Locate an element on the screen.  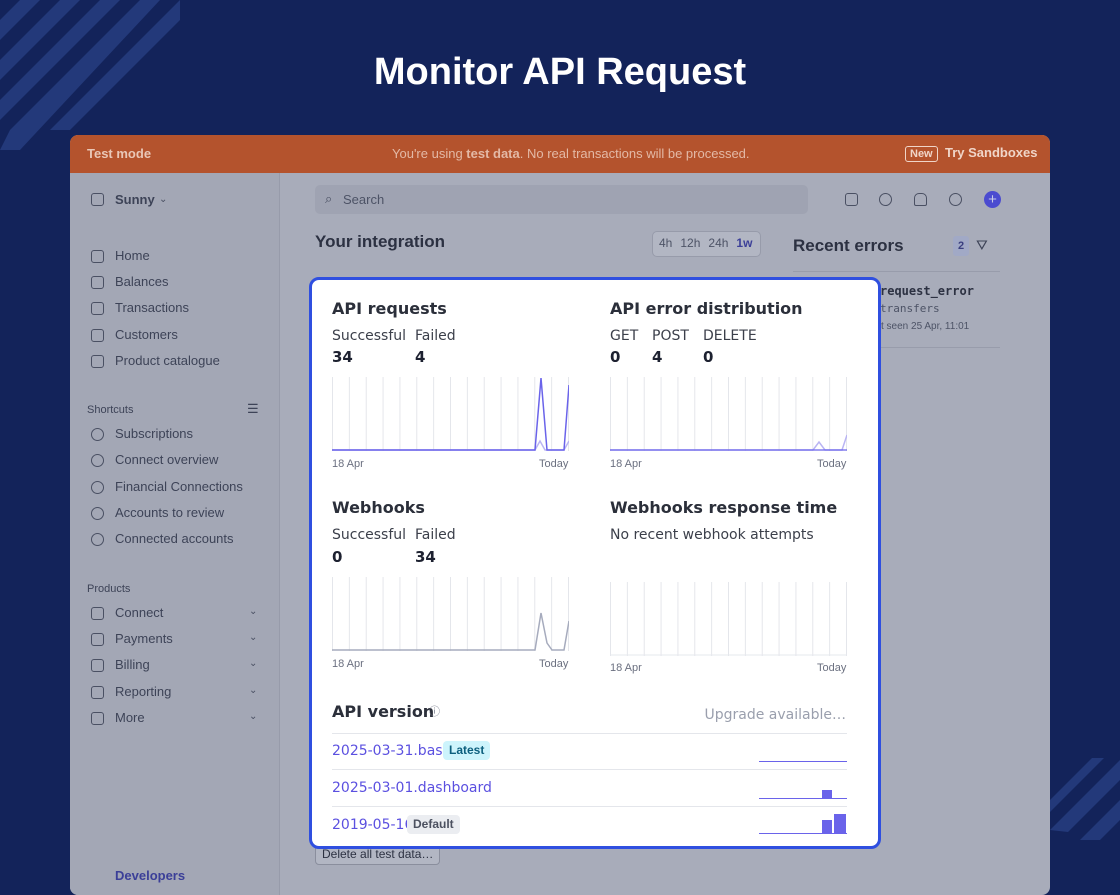
panel-title: Webhooks response time is located at coordinates (724, 507).